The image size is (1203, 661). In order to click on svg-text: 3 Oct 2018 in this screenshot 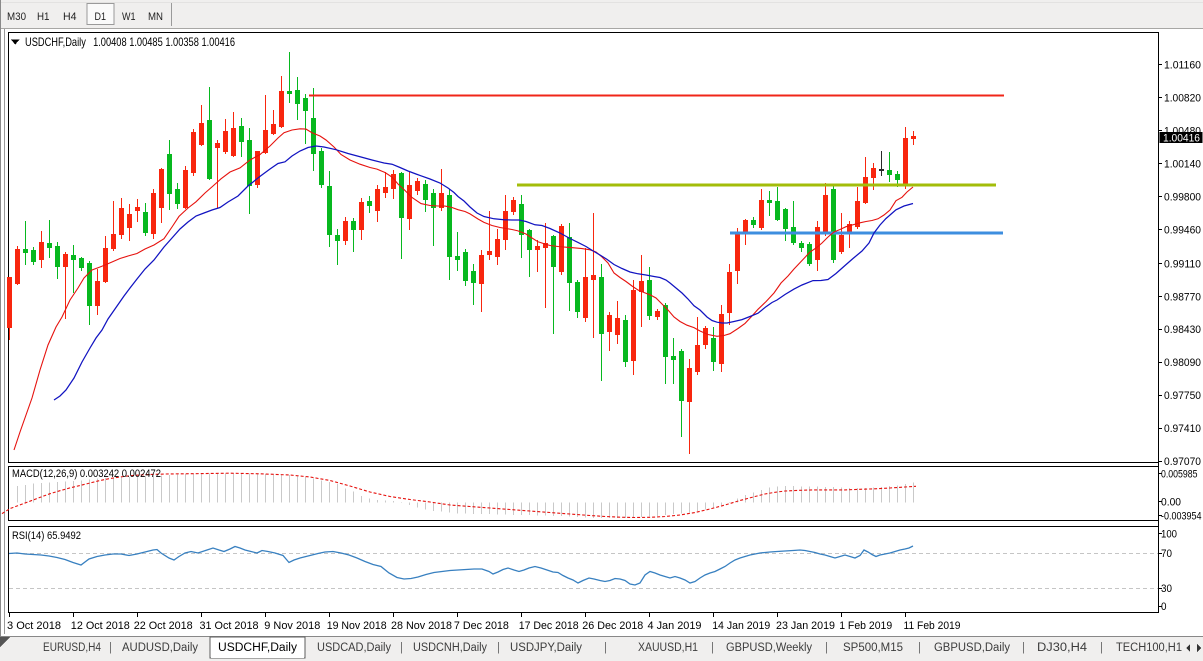, I will do `click(34, 626)`.